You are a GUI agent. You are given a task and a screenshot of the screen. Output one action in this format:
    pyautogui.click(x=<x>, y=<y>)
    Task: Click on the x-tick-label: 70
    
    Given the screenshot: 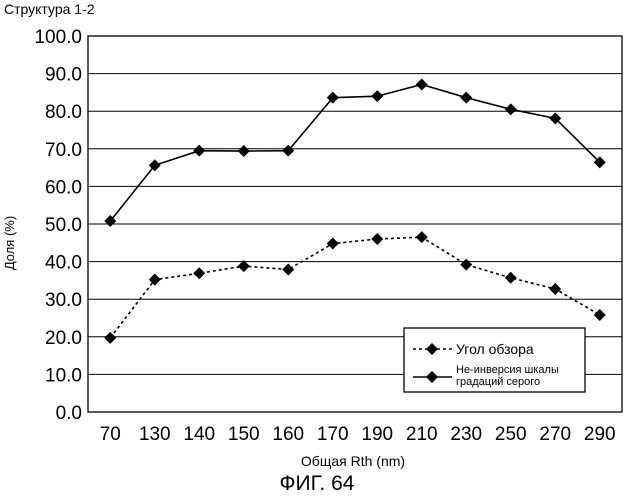 What is the action you would take?
    pyautogui.click(x=110, y=434)
    